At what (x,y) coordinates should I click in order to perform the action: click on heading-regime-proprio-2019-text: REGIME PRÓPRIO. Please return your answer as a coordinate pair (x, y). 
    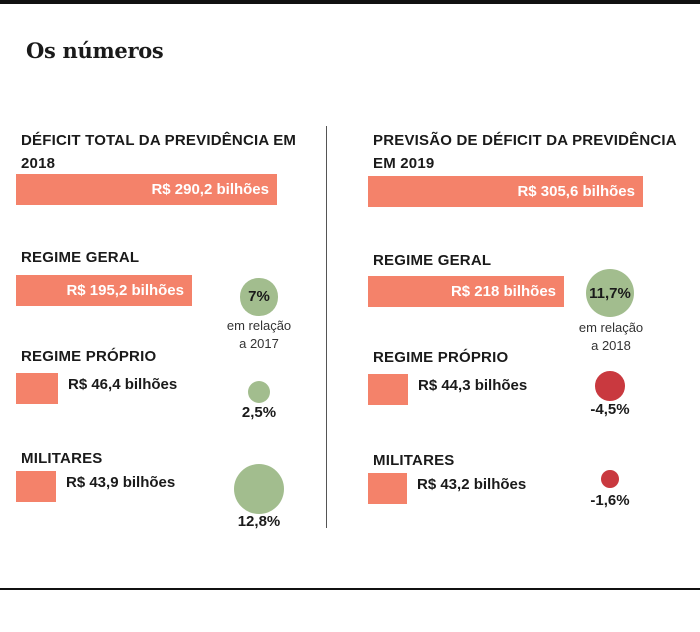
    Looking at the image, I should click on (441, 357).